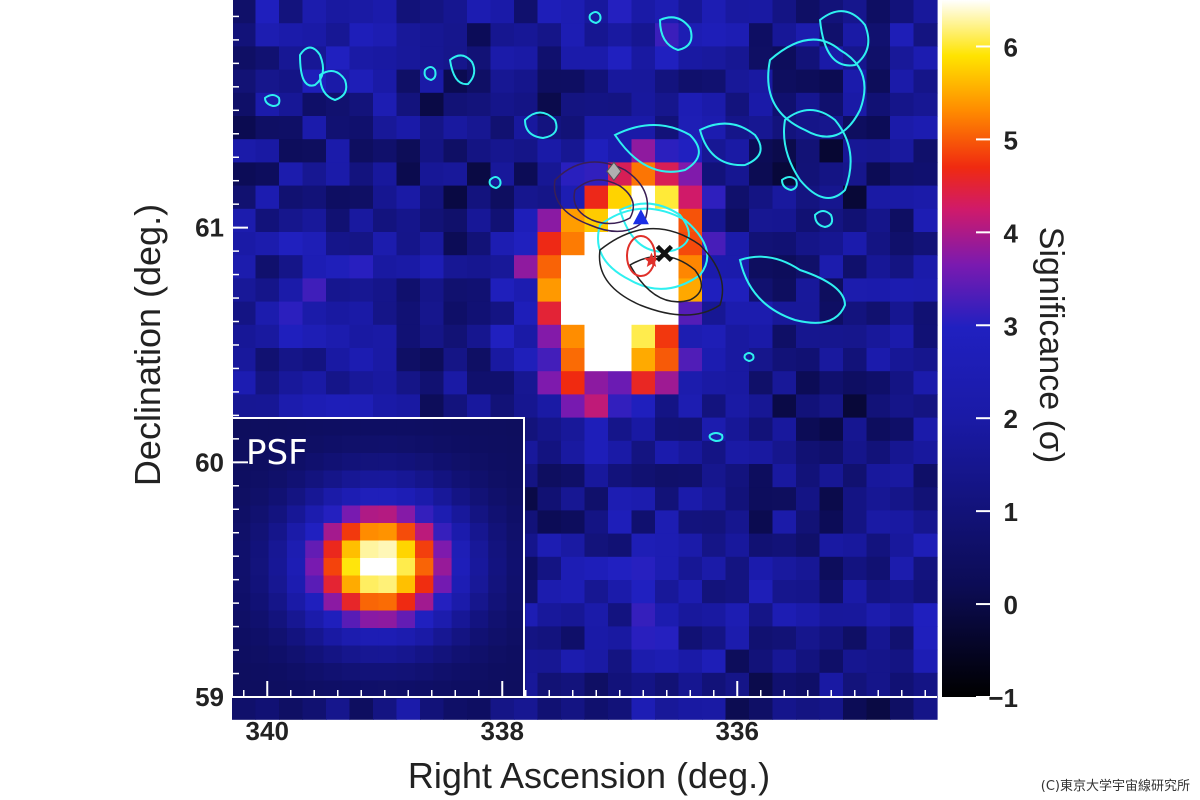 The width and height of the screenshot is (1200, 800). Describe the element at coordinates (661, 271) in the screenshot. I see `xray-contour` at that location.